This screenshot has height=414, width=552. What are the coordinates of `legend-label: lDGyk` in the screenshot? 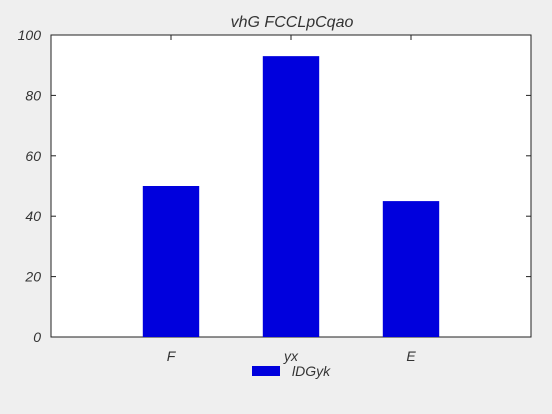 It's located at (311, 371).